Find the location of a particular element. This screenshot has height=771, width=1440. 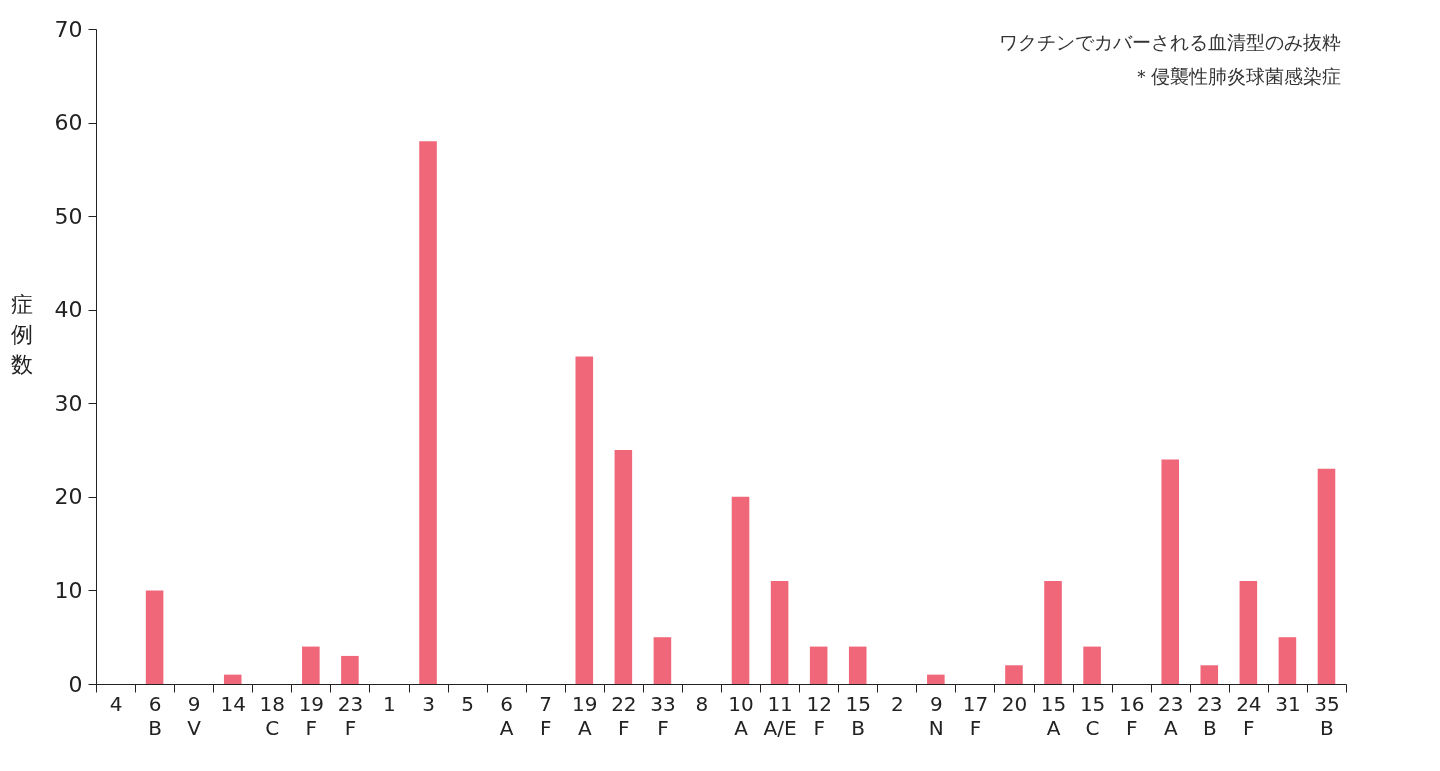

x-tick-label: 14 is located at coordinates (233, 703).